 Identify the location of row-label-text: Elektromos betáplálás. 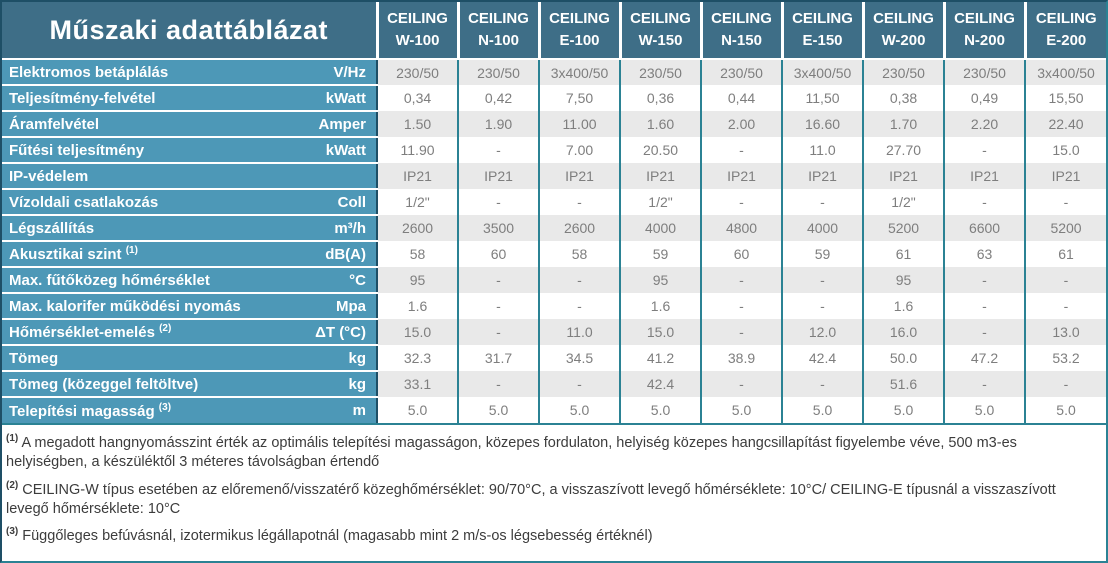
(89, 72).